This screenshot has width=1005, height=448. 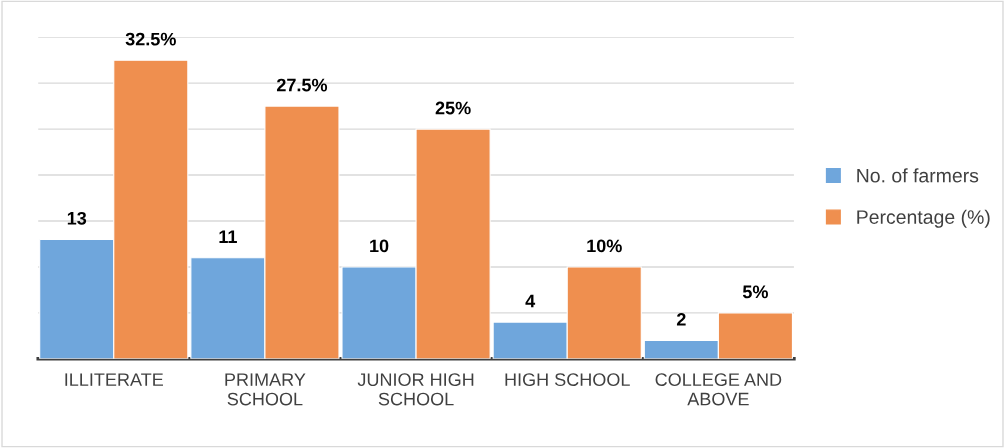 What do you see at coordinates (718, 389) in the screenshot?
I see `x-tick-label: COLLEGE AND ABOVE` at bounding box center [718, 389].